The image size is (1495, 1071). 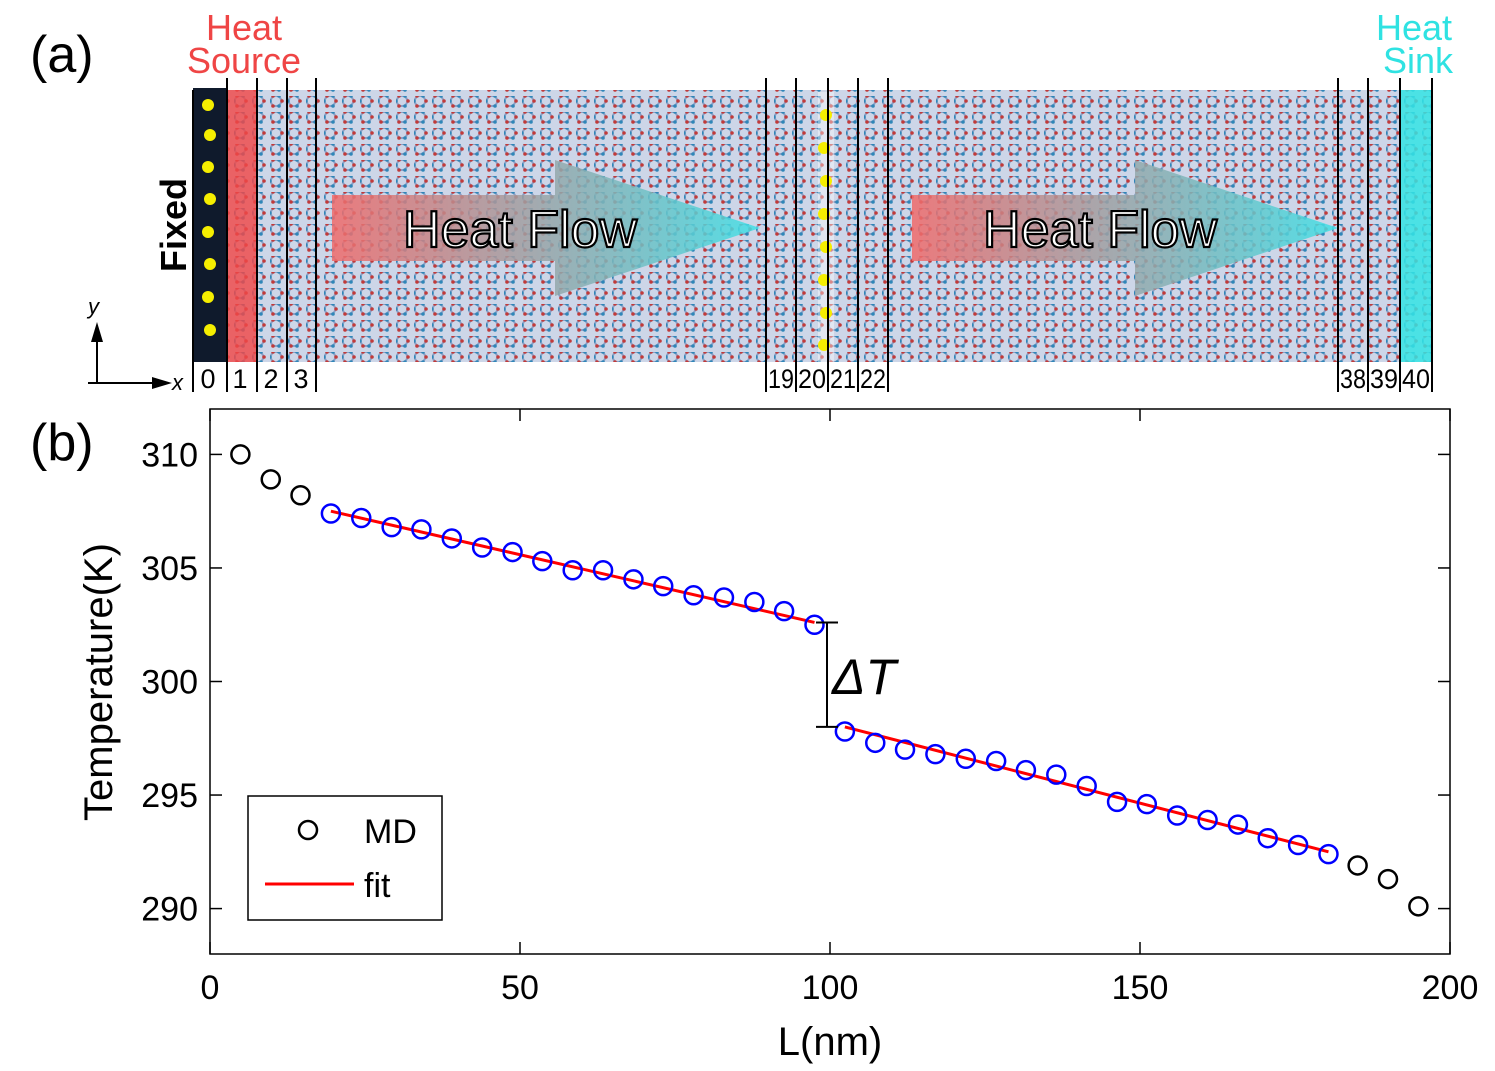 What do you see at coordinates (242, 226) in the screenshot?
I see `heat-source-slab` at bounding box center [242, 226].